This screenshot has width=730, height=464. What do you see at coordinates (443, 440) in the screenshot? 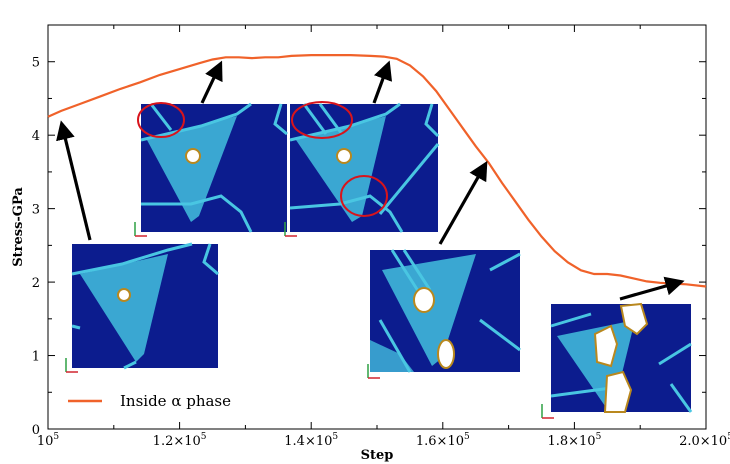
I see `x-tick-label-3: 1.6×10⁵` at bounding box center [443, 440].